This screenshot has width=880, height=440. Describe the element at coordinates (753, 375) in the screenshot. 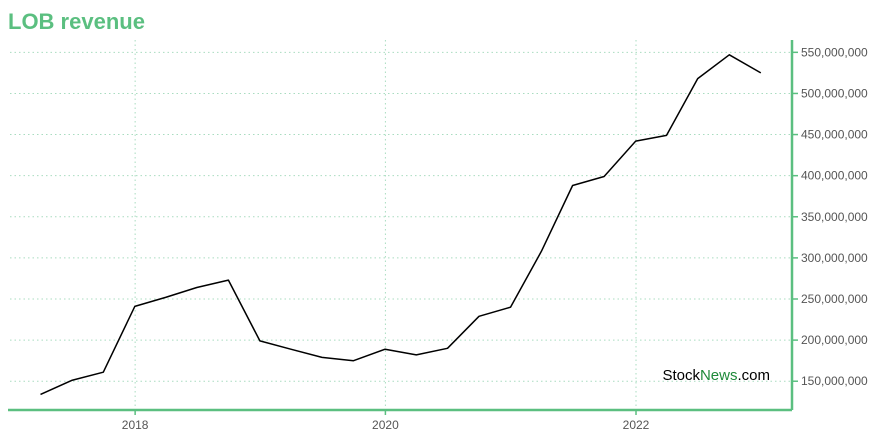

I see `watermark-tld: .com` at that location.